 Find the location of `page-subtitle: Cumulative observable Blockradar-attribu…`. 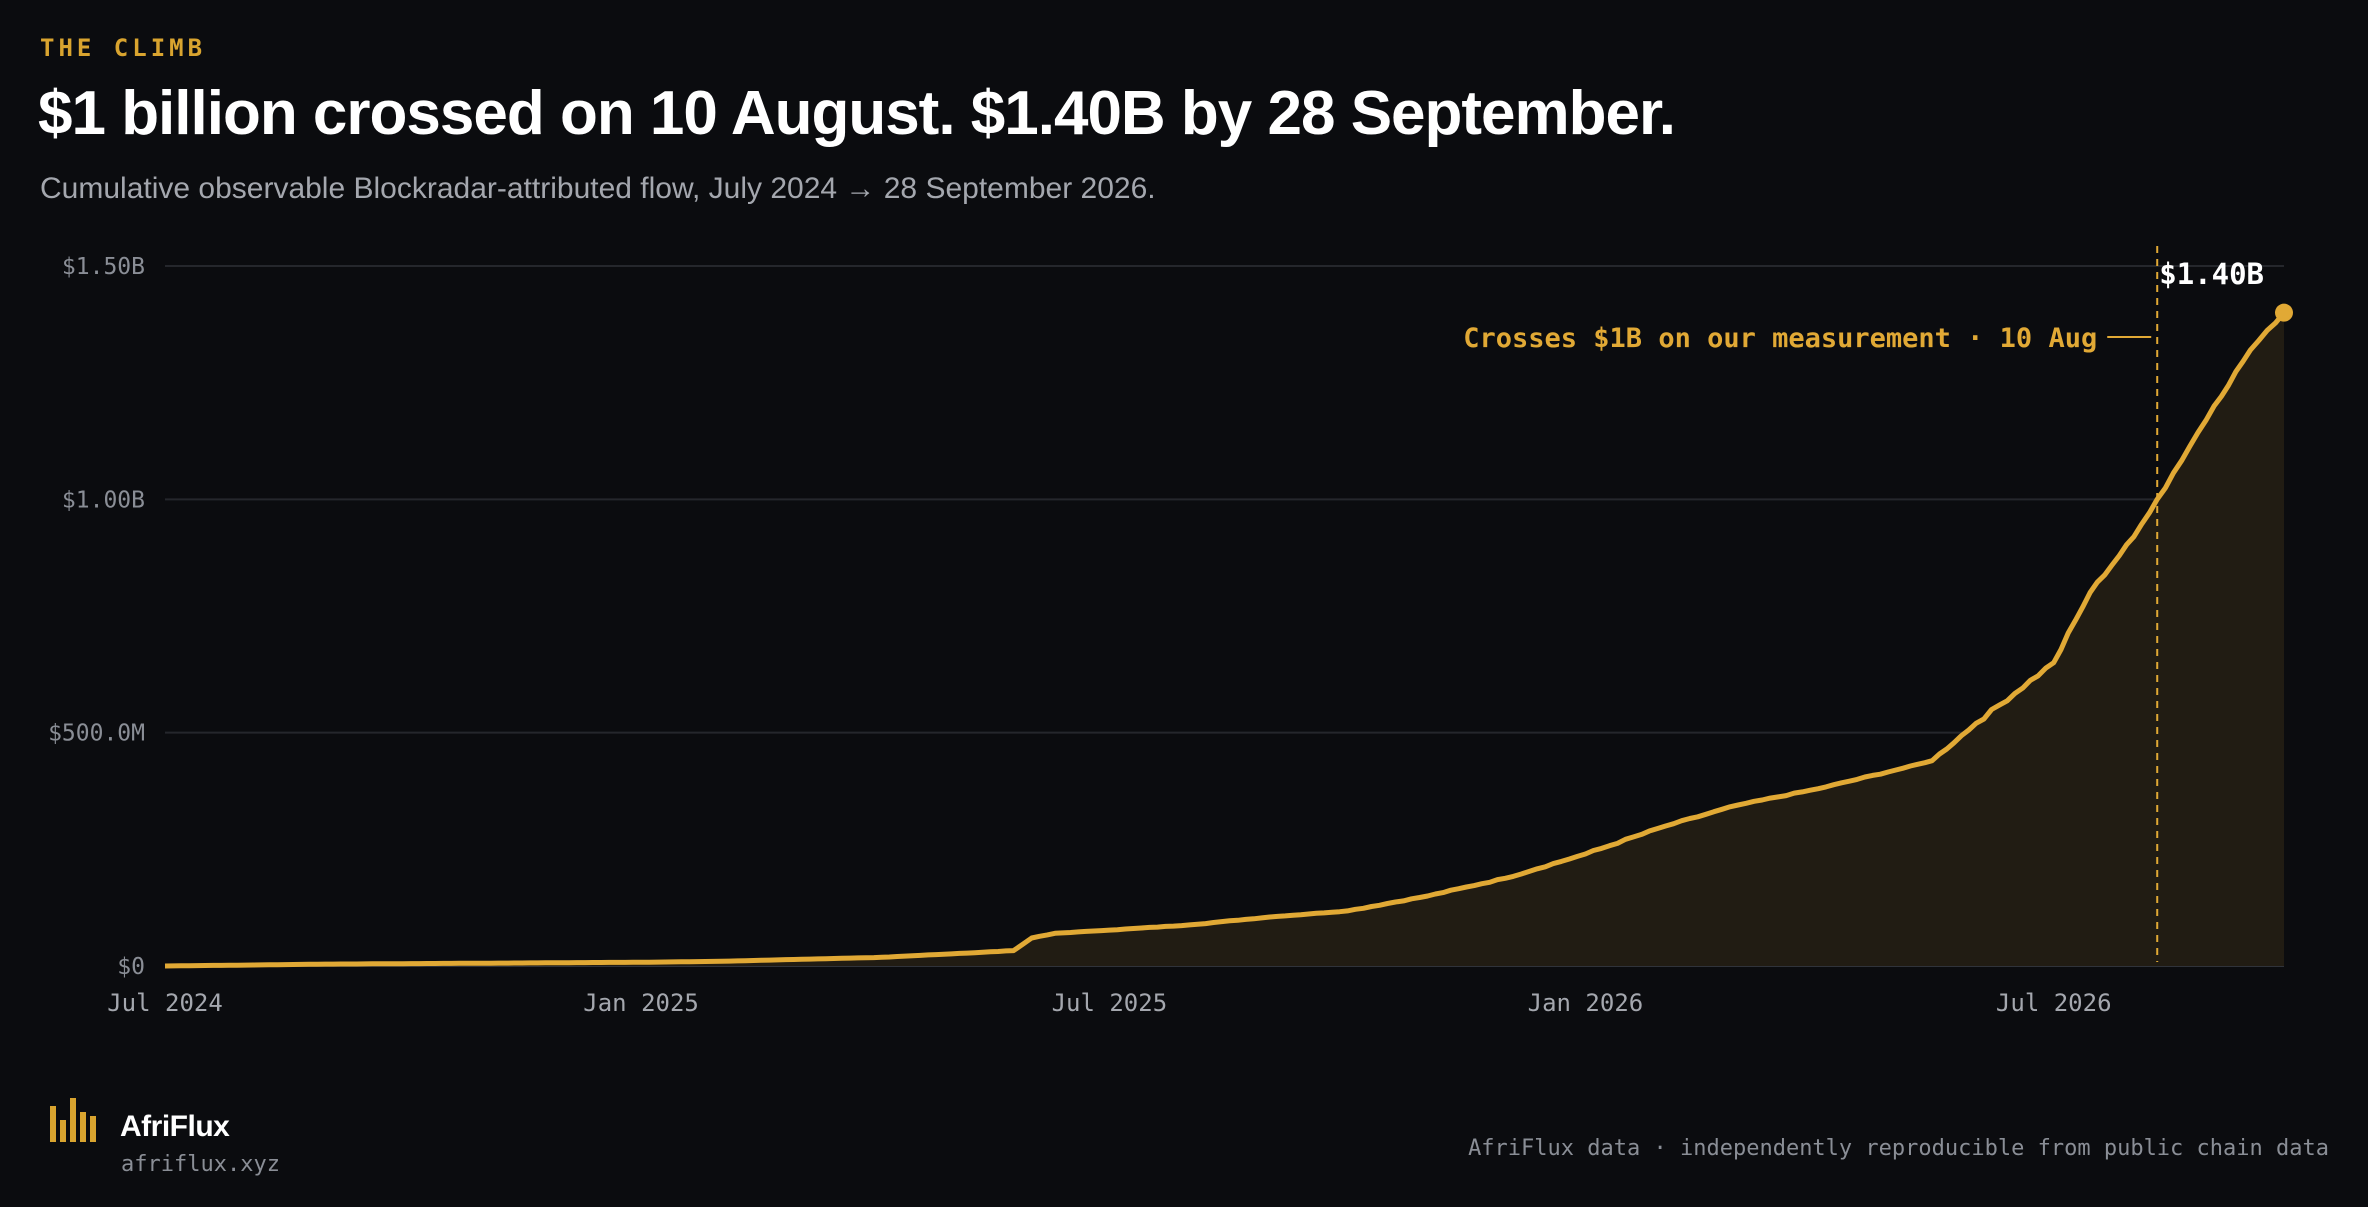

page-subtitle: Cumulative observable Blockradar-attribu… is located at coordinates (598, 188).